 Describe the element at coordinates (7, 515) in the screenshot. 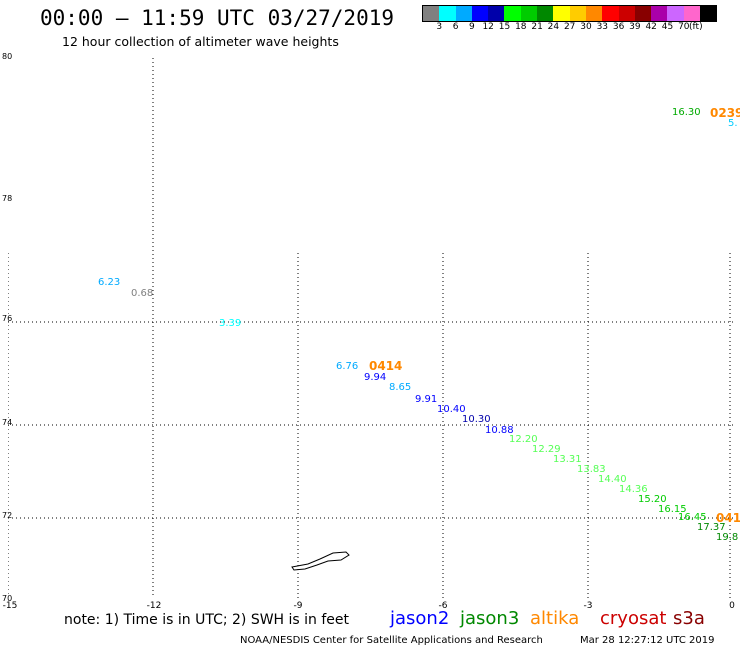

I see `lat-label: 72` at that location.